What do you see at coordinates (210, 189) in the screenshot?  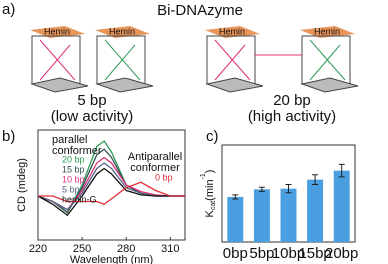 I see `y-axis-label-part: (min` at bounding box center [210, 189].